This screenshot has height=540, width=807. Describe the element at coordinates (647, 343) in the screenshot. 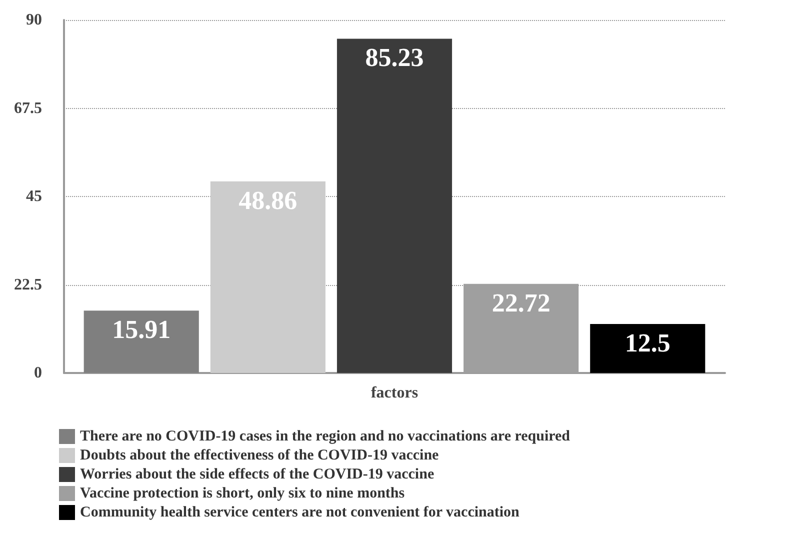

I see `data-label: 12.5` at that location.